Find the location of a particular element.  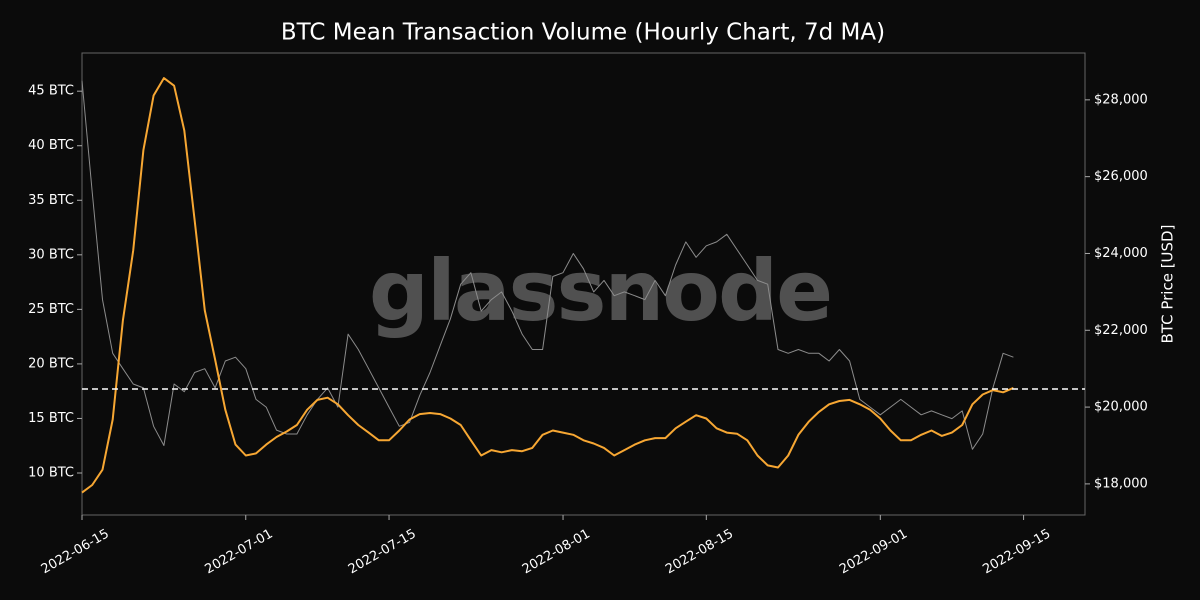

y-tick-label: 45 BTC is located at coordinates (51, 91).